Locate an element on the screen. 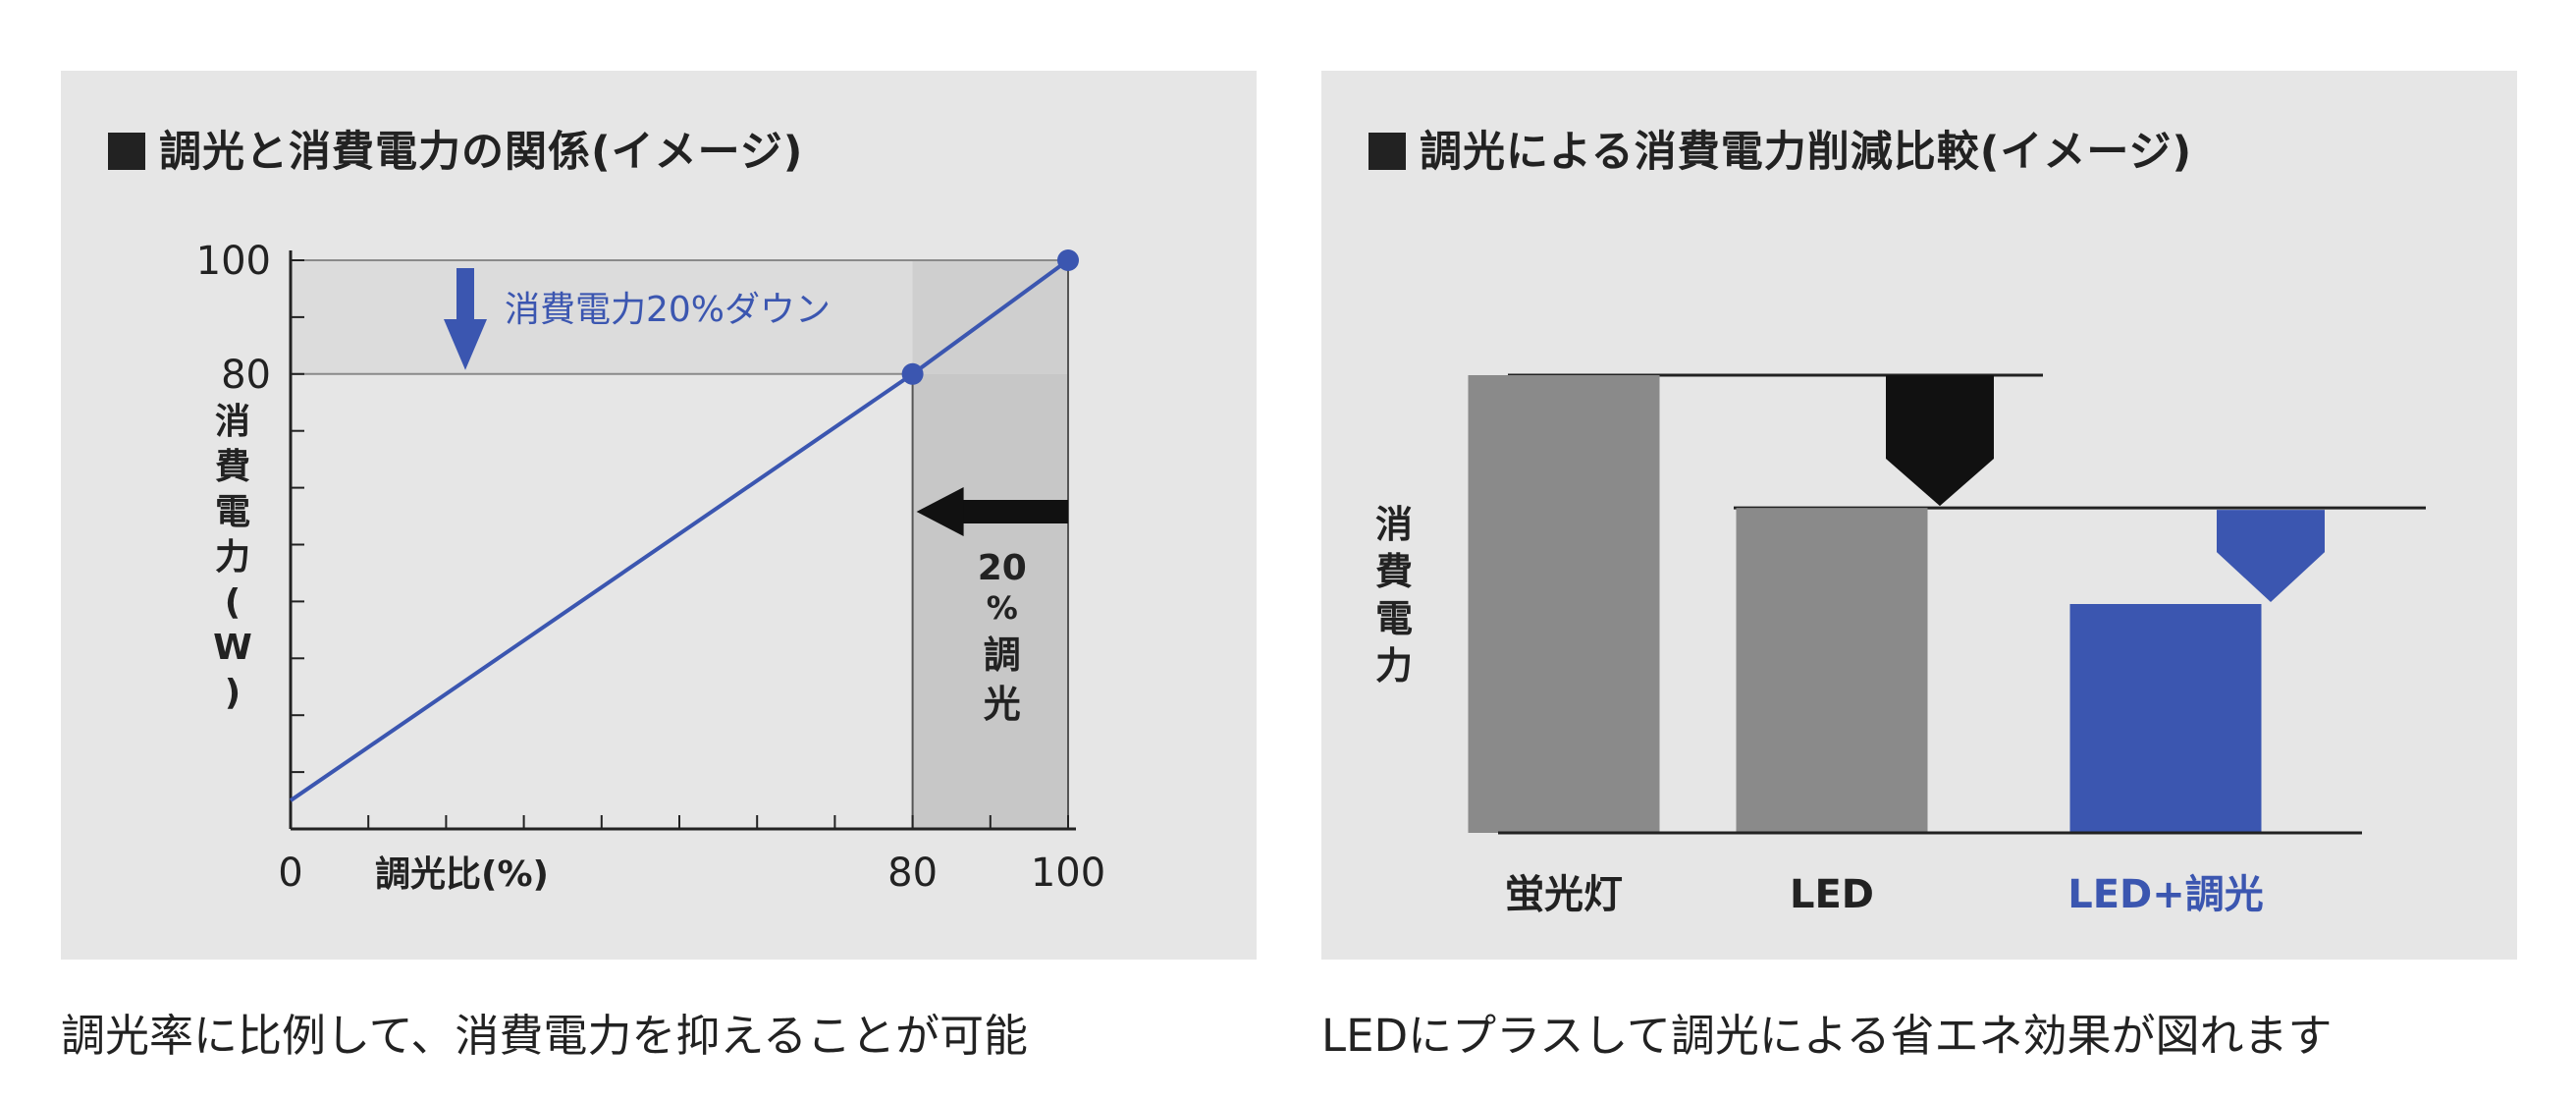  right-caption: LEDにプラスして調光による省エネ効果が図れます is located at coordinates (1827, 1036).